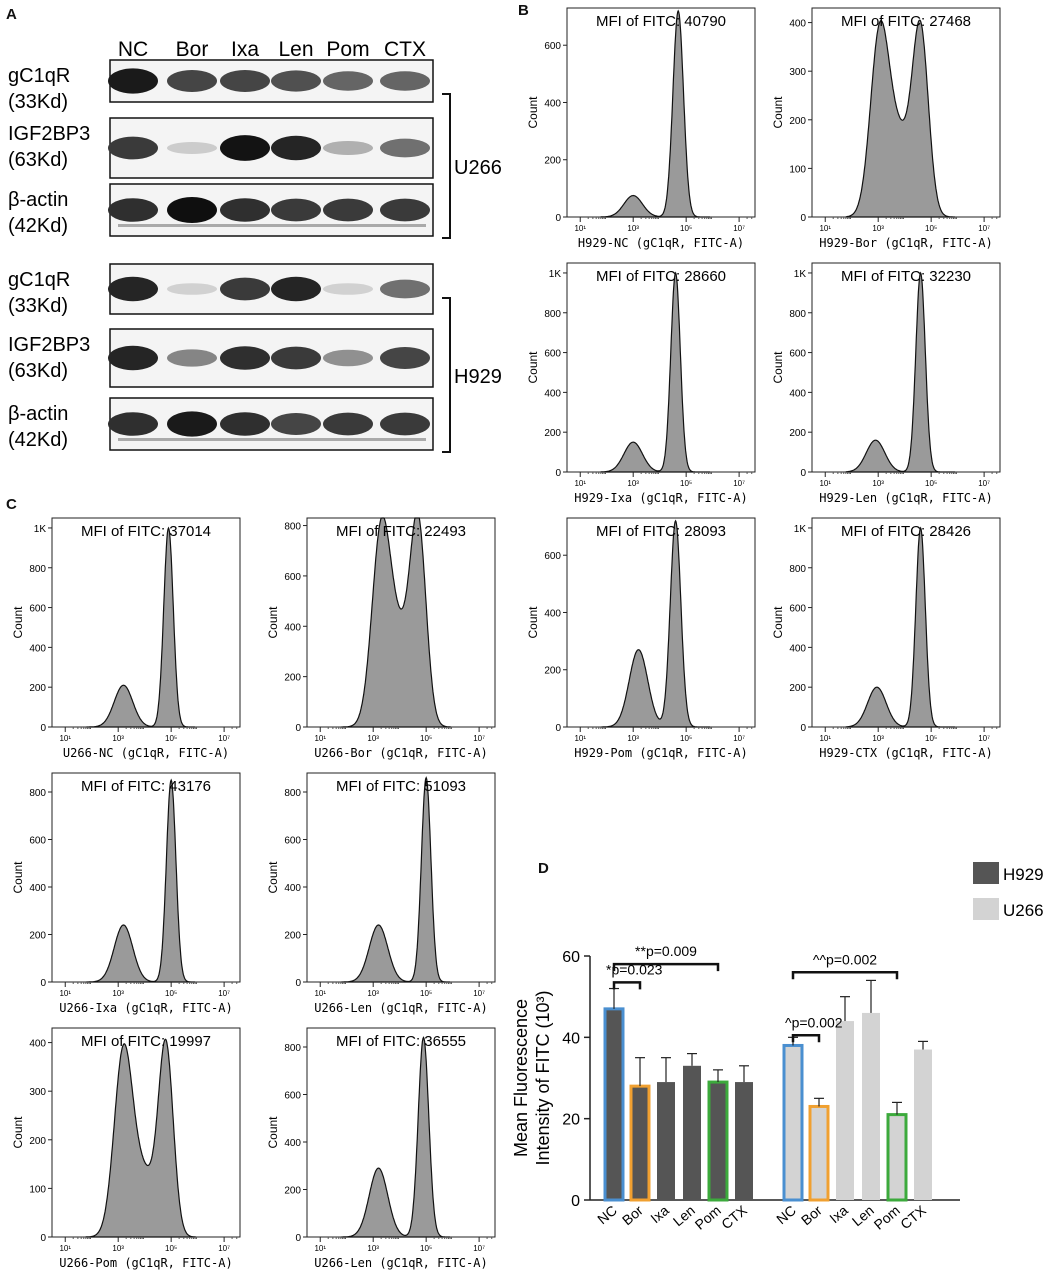 This screenshot has height=1276, width=1044. What do you see at coordinates (640, 1143) in the screenshot?
I see `bar-h929-bor` at bounding box center [640, 1143].